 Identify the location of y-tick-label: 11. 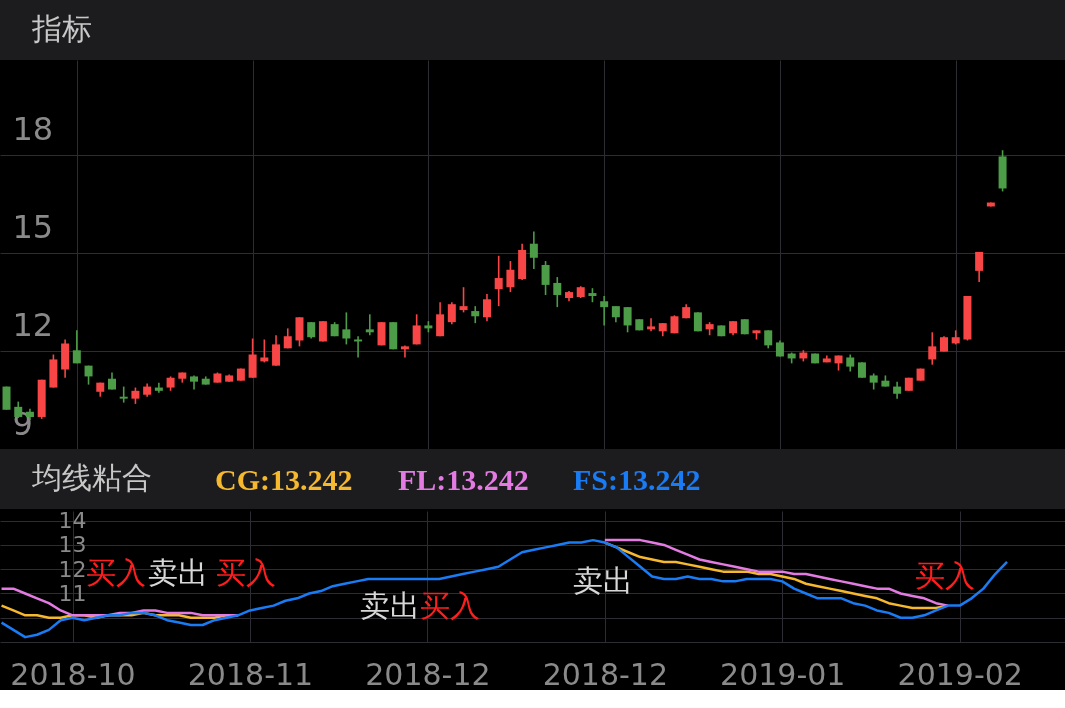
(72, 593).